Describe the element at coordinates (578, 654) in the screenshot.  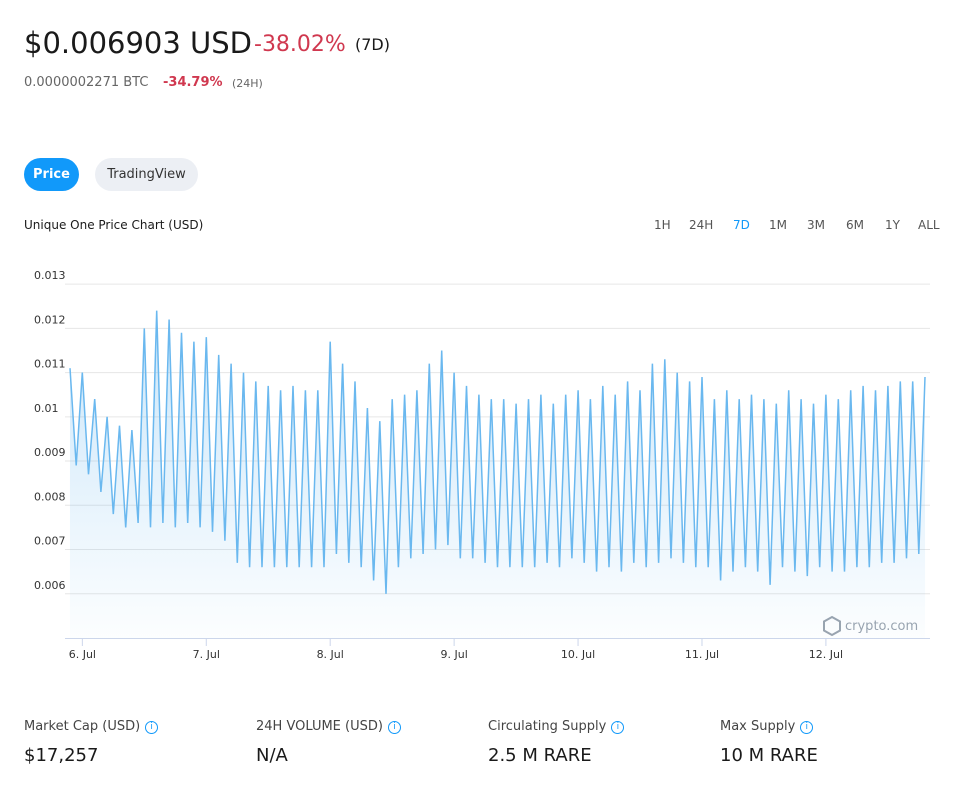
I see `x-tick-label: 10. Jul` at that location.